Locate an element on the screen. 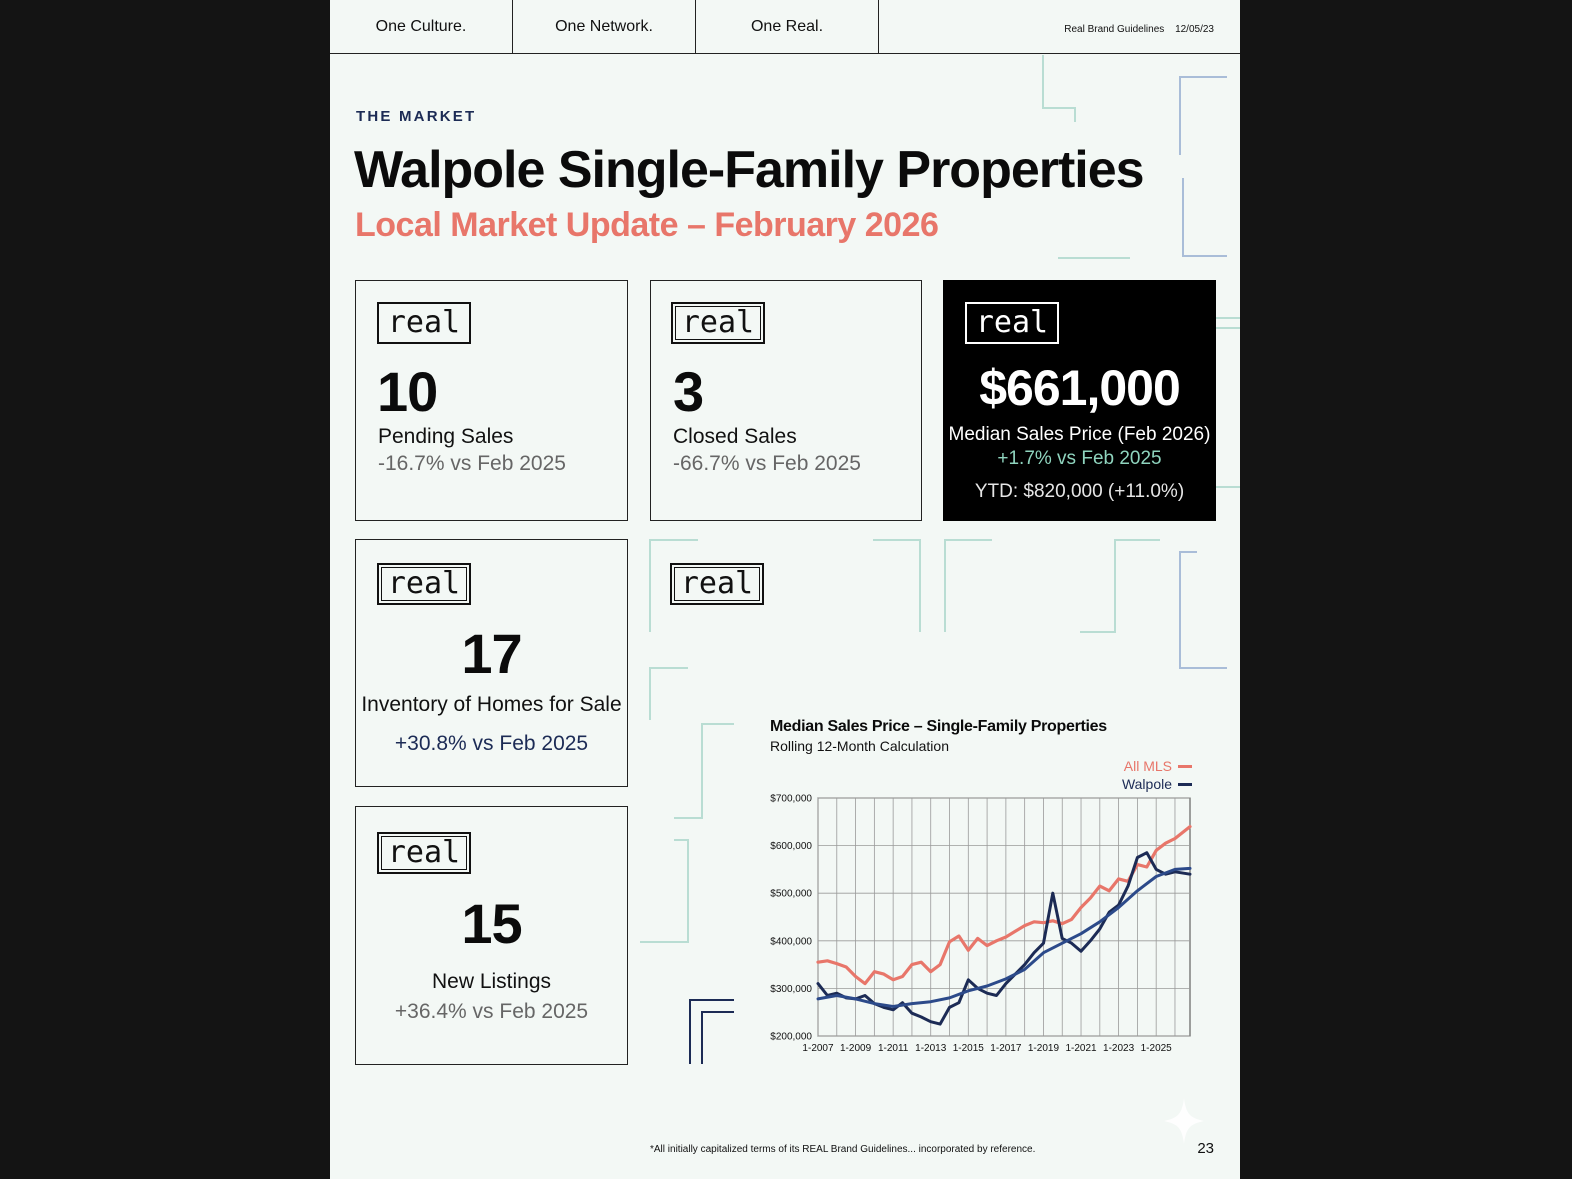 This screenshot has width=1572, height=1179. chart-subtitle: Rolling 12-Month Calculation is located at coordinates (859, 746).